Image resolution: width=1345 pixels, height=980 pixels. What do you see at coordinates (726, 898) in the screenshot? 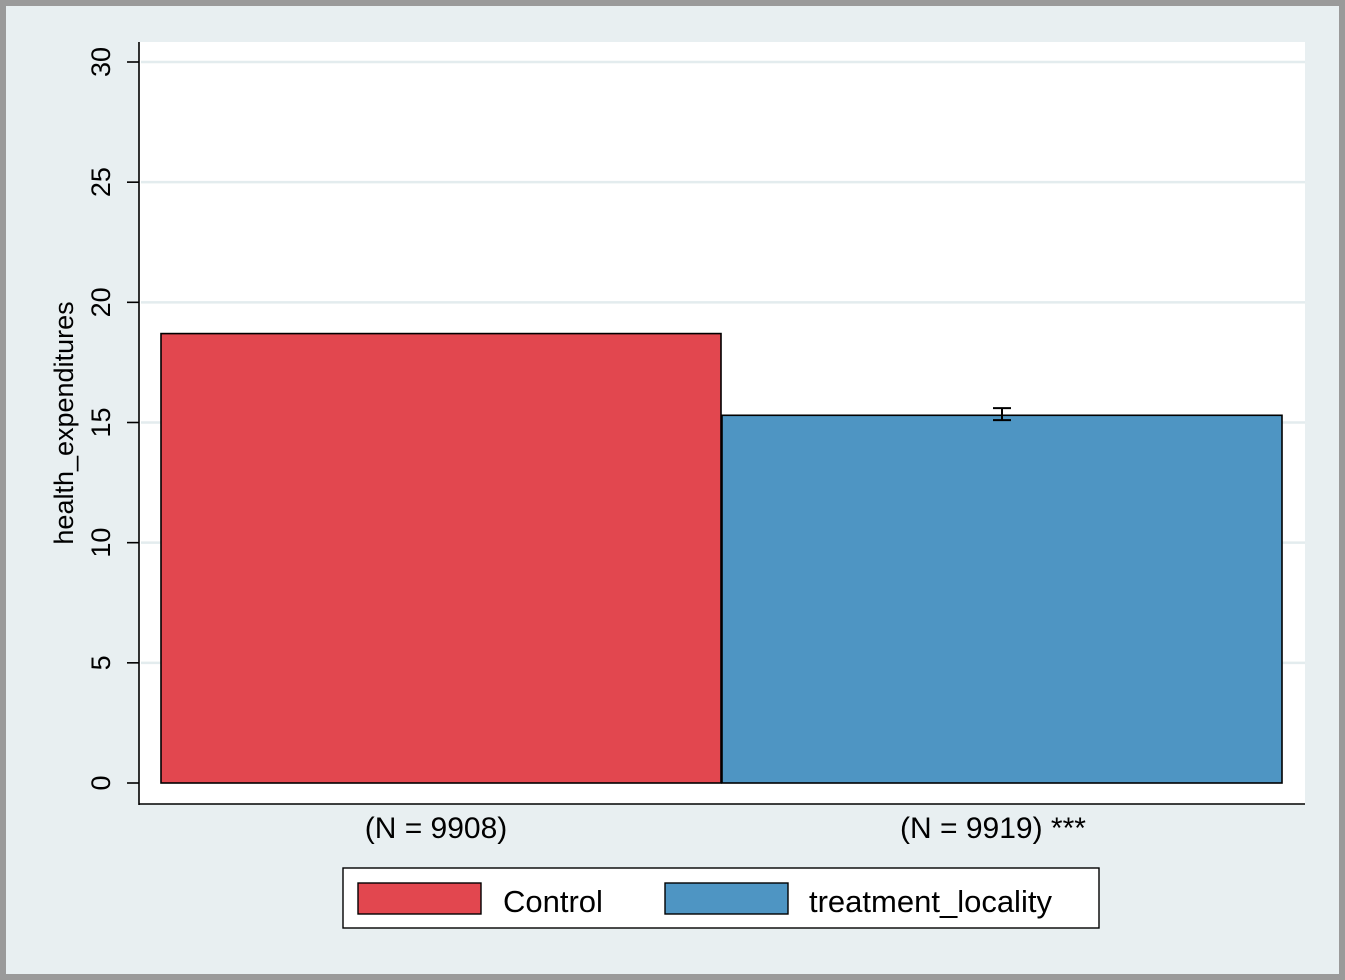
I see `legend-swatch-treatment-locality` at bounding box center [726, 898].